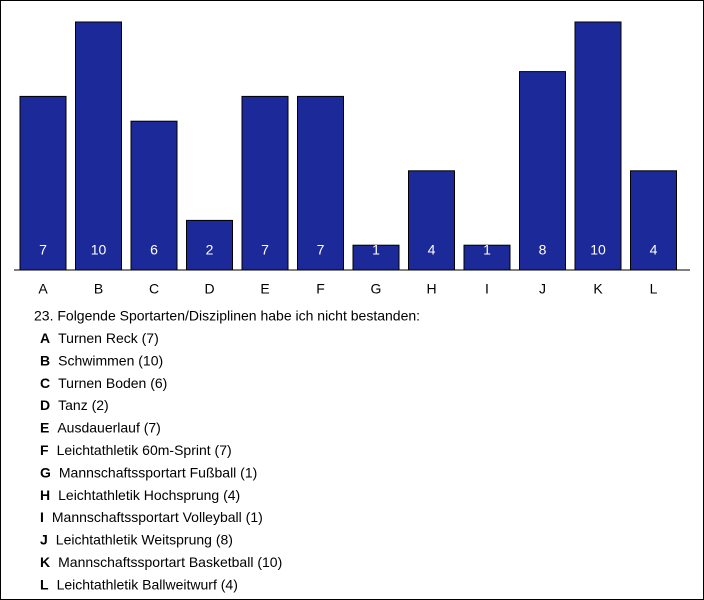  Describe the element at coordinates (210, 250) in the screenshot. I see `data-label: 2` at that location.